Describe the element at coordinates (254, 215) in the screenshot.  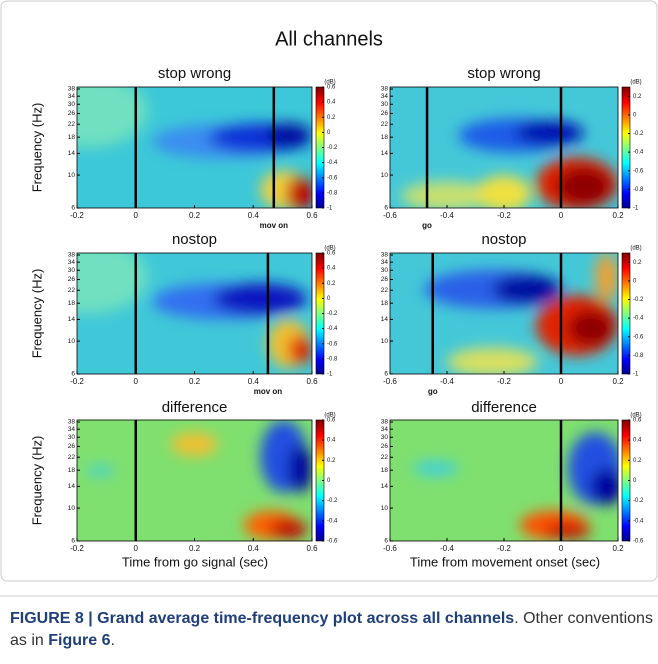
I see `x-tick-label: 0.4` at that location.